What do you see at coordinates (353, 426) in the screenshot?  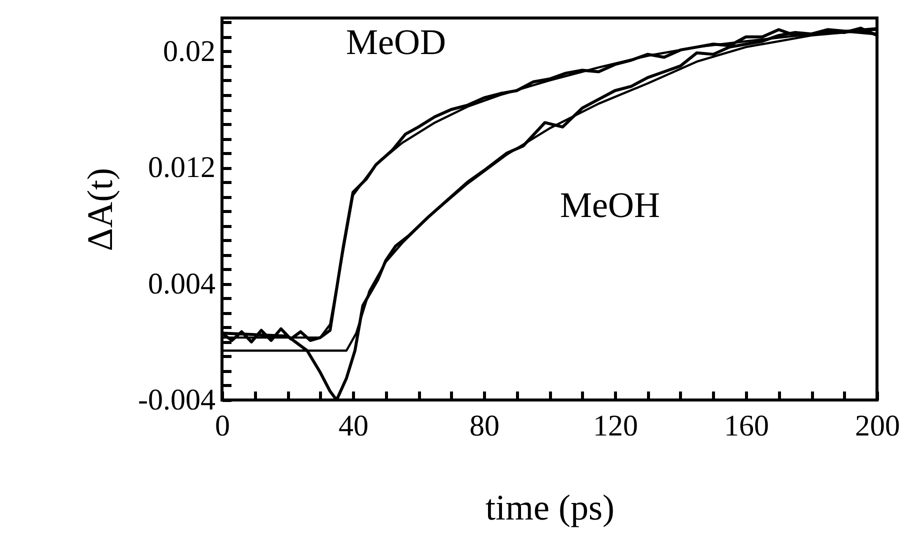 I see `x-tick-label: 40` at bounding box center [353, 426].